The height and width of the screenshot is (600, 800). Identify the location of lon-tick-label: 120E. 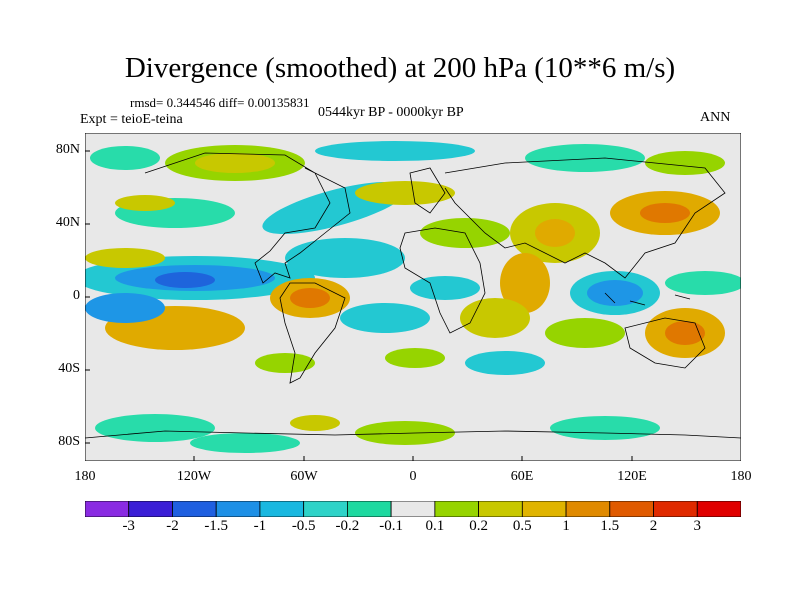
(632, 476).